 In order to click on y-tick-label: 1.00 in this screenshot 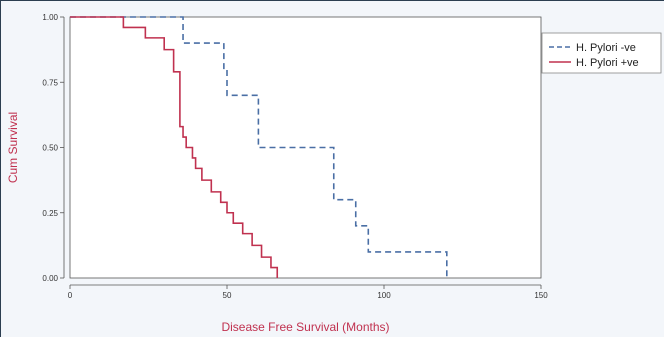, I will do `click(50, 17)`.